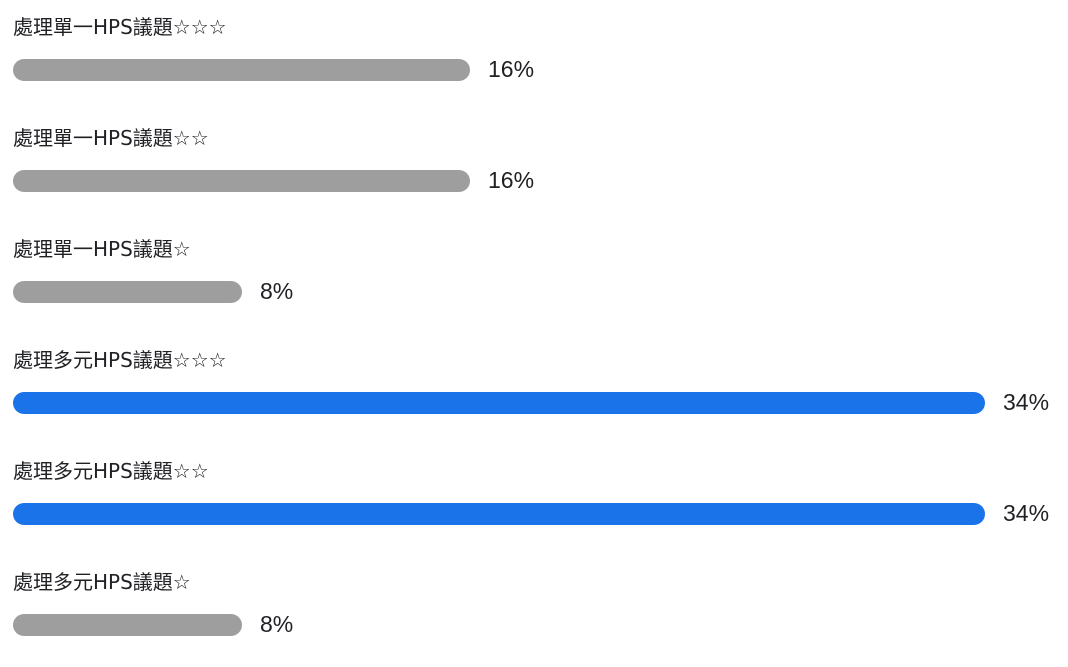 This screenshot has width=1068, height=667. Describe the element at coordinates (538, 617) in the screenshot. I see `bar-row: 處理多元HPS議題☆ 8%` at that location.